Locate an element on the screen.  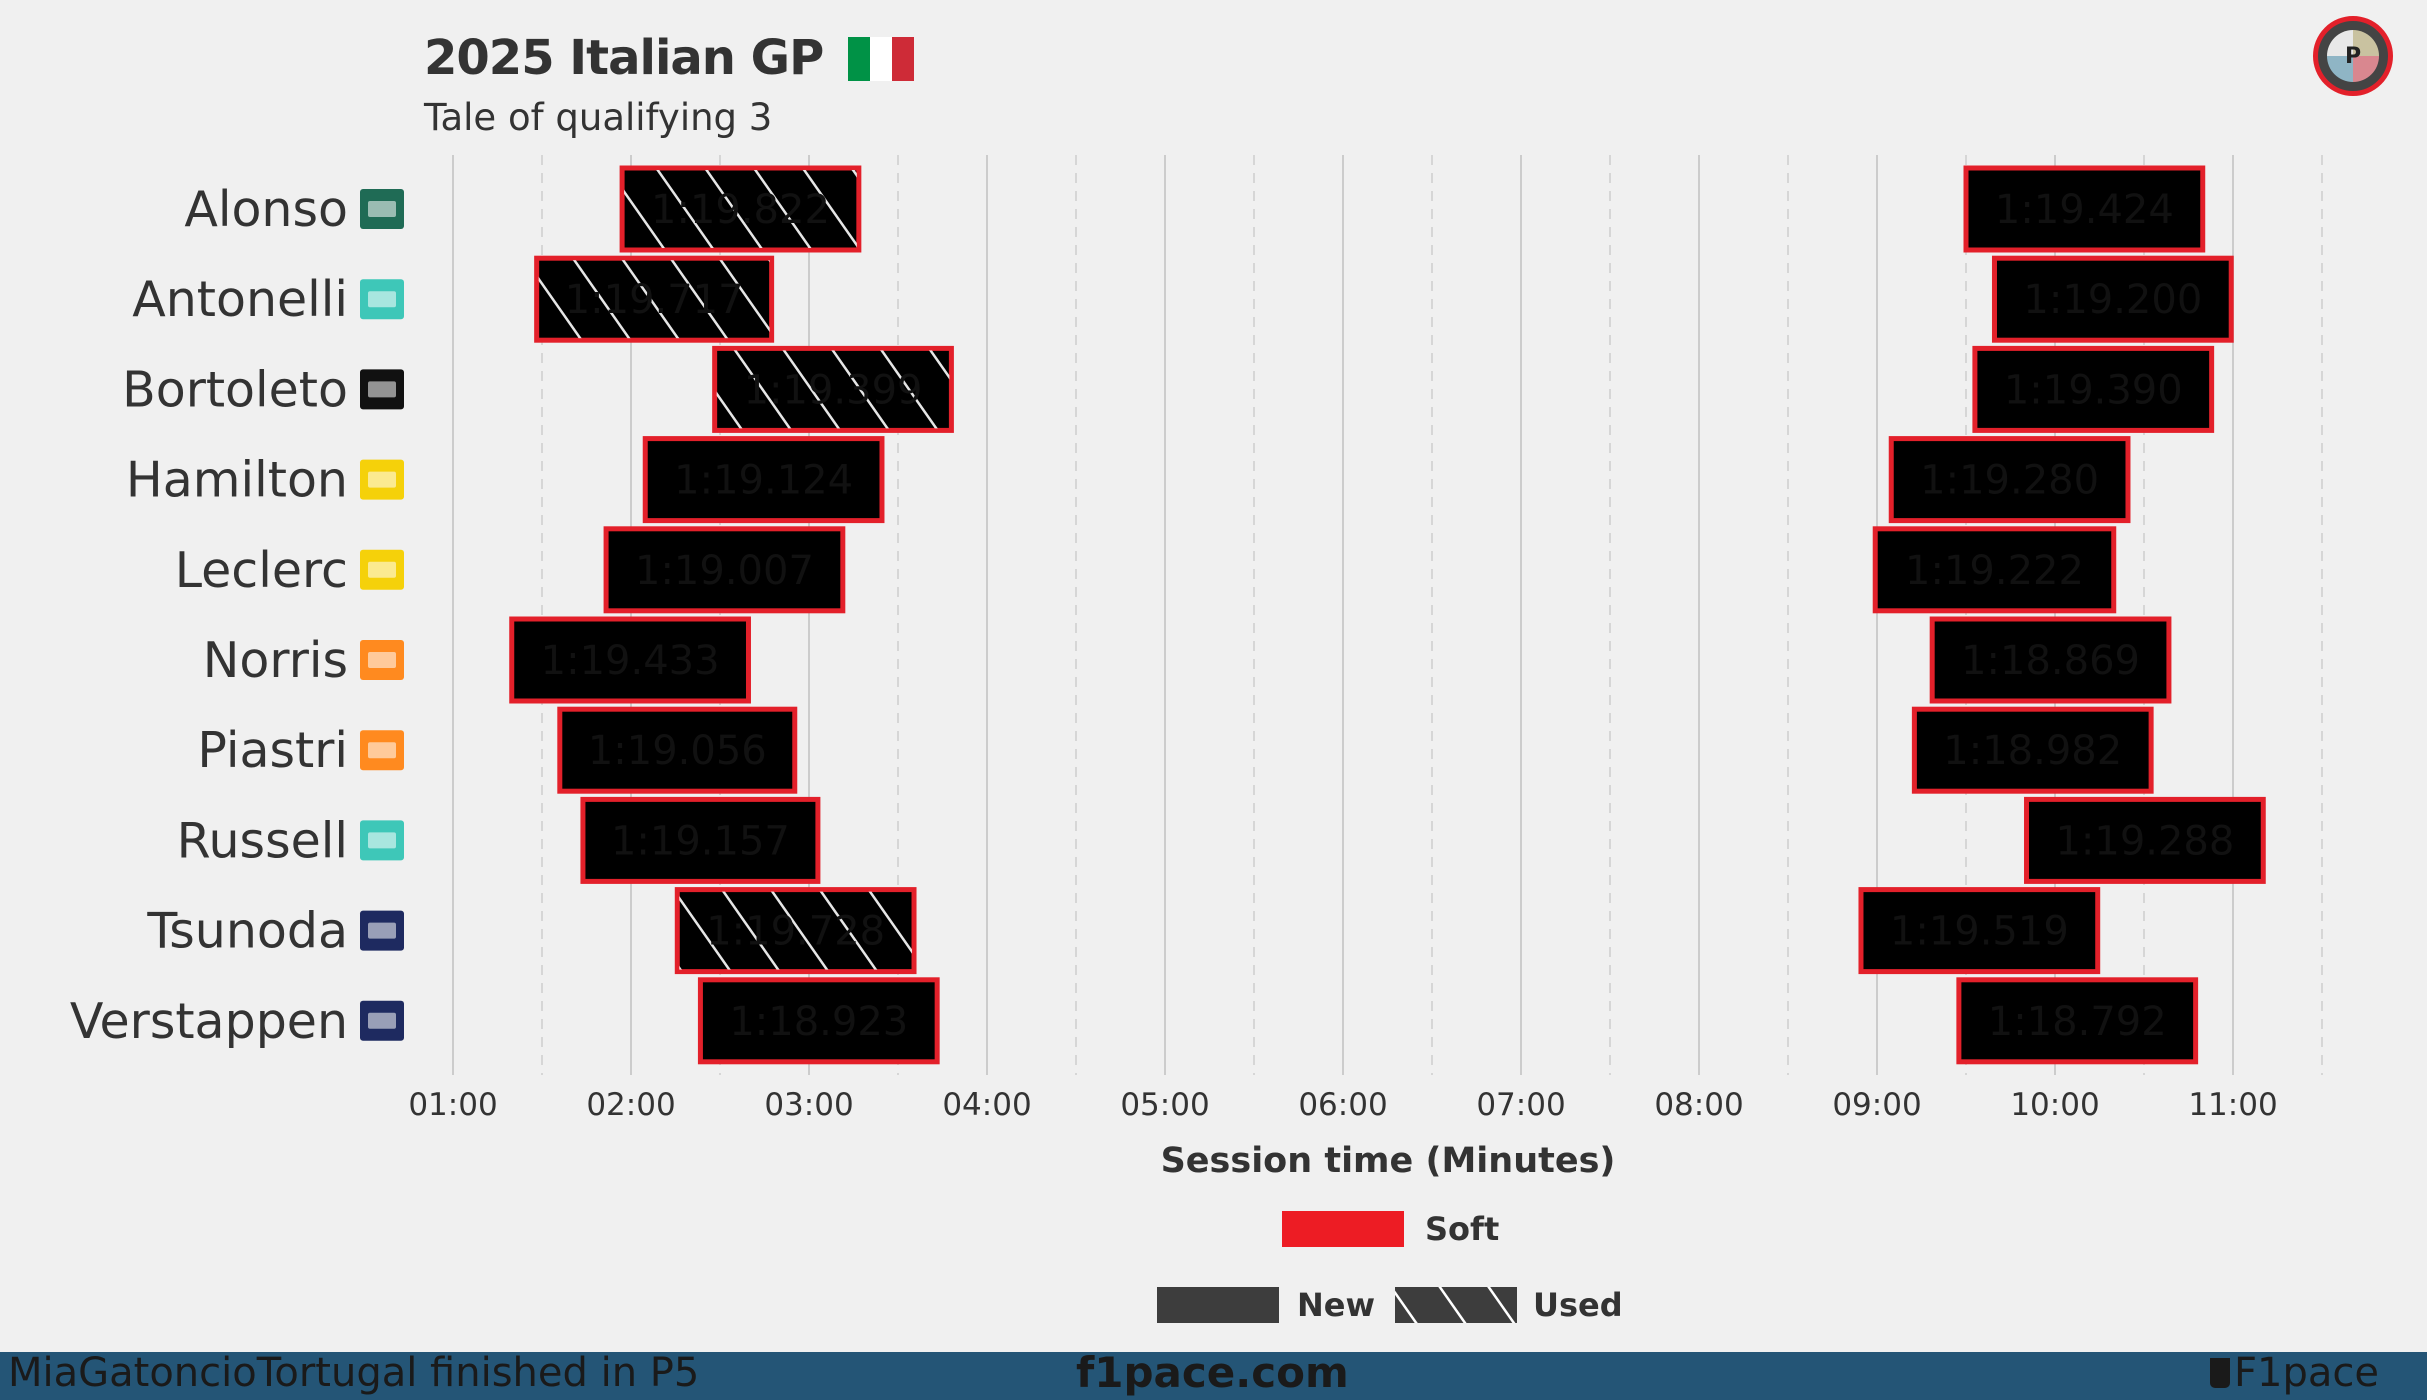
footer-brand: F1pace is located at coordinates (2294, 1373).